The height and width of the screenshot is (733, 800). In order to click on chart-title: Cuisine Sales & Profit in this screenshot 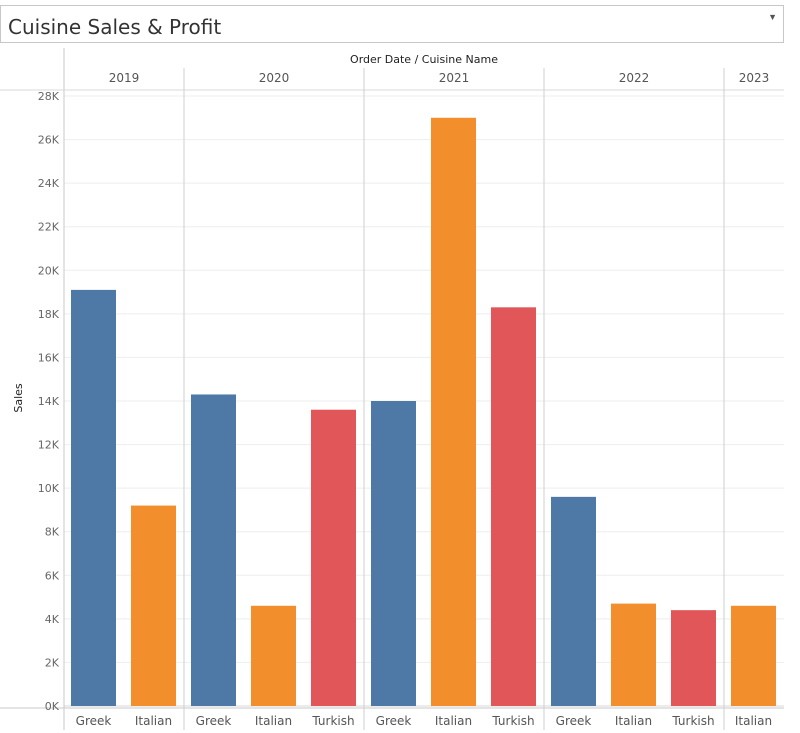, I will do `click(115, 27)`.